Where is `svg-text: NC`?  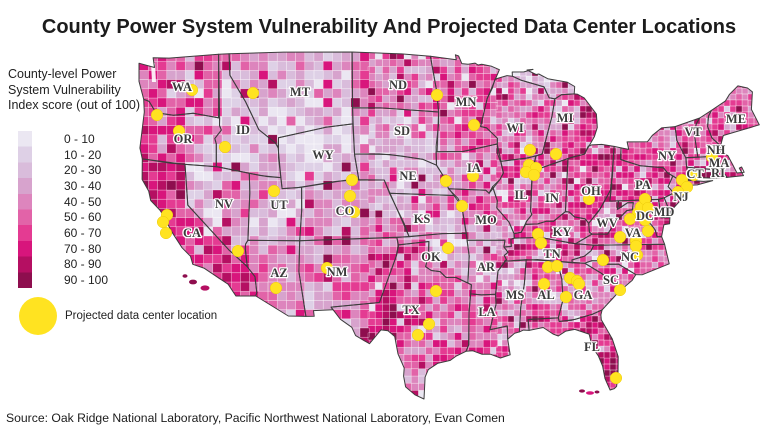
svg-text: NC is located at coordinates (630, 257).